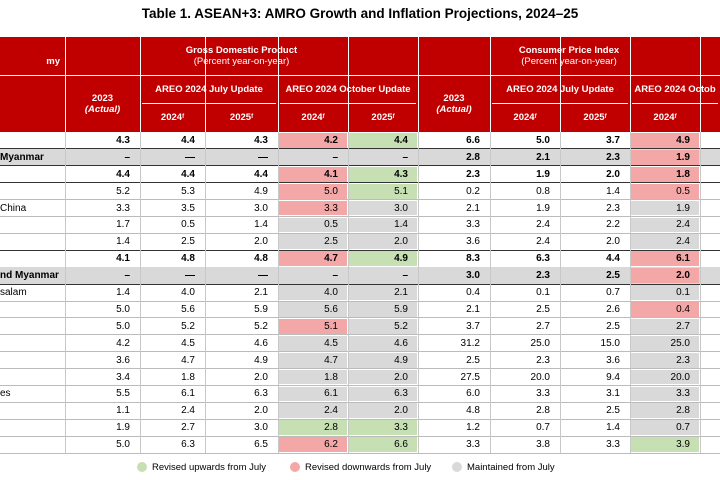 The width and height of the screenshot is (720, 480). I want to click on cell: 5.3, so click(172, 191).